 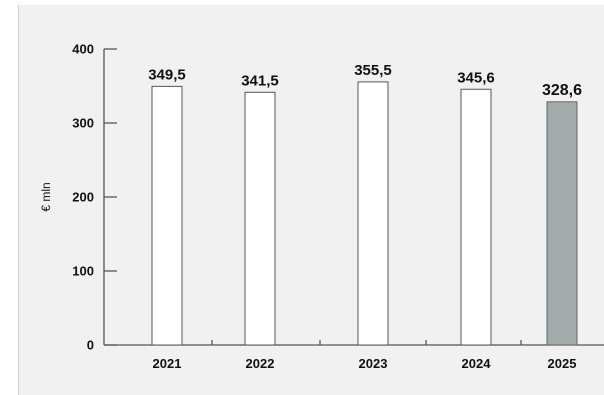 What do you see at coordinates (83, 123) in the screenshot?
I see `y-tick-label-300: 300` at bounding box center [83, 123].